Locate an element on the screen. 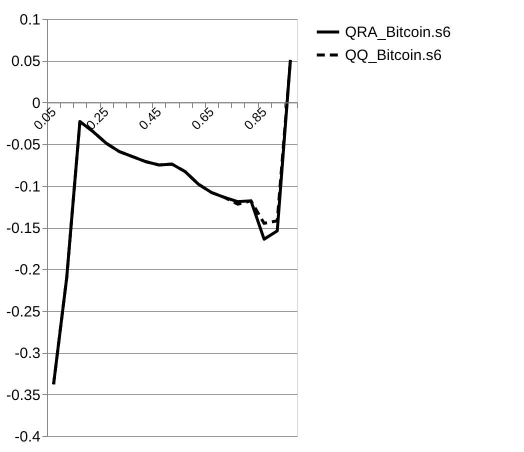 This screenshot has height=452, width=524. y-tick-label: -0.35 is located at coordinates (23, 395).